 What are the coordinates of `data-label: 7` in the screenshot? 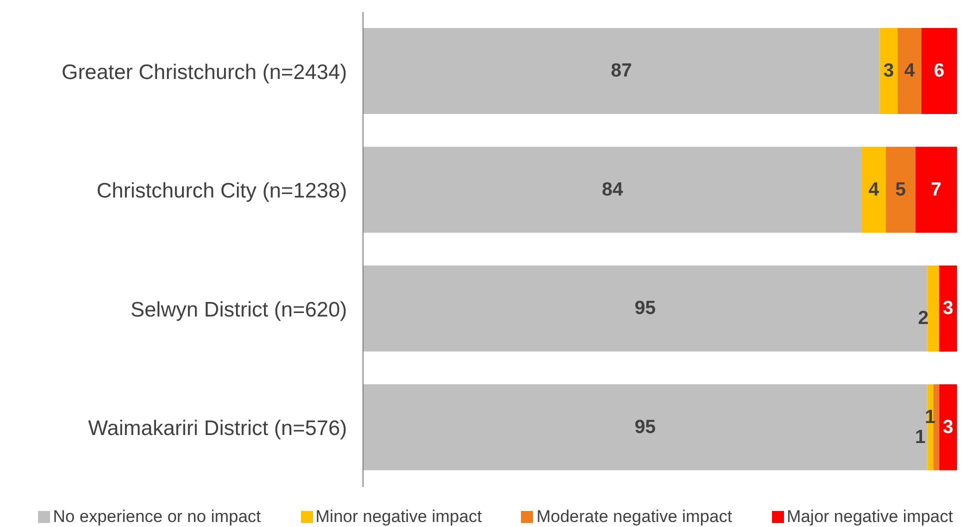 It's located at (936, 189).